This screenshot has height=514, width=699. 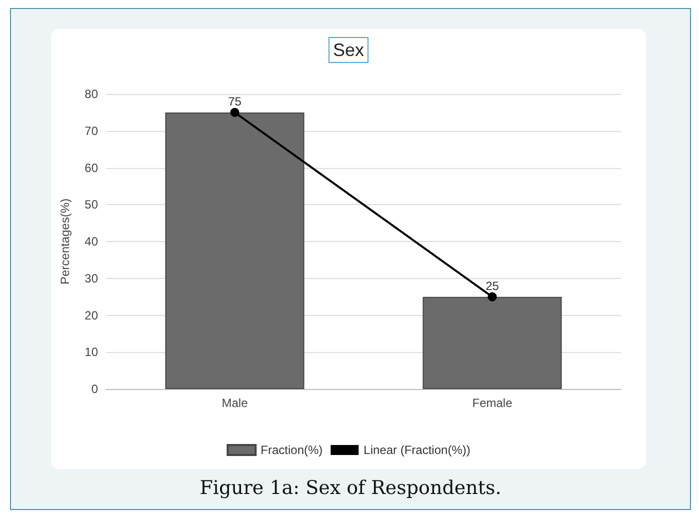 What do you see at coordinates (65, 241) in the screenshot?
I see `y-axis-title: Percentages(%)` at bounding box center [65, 241].